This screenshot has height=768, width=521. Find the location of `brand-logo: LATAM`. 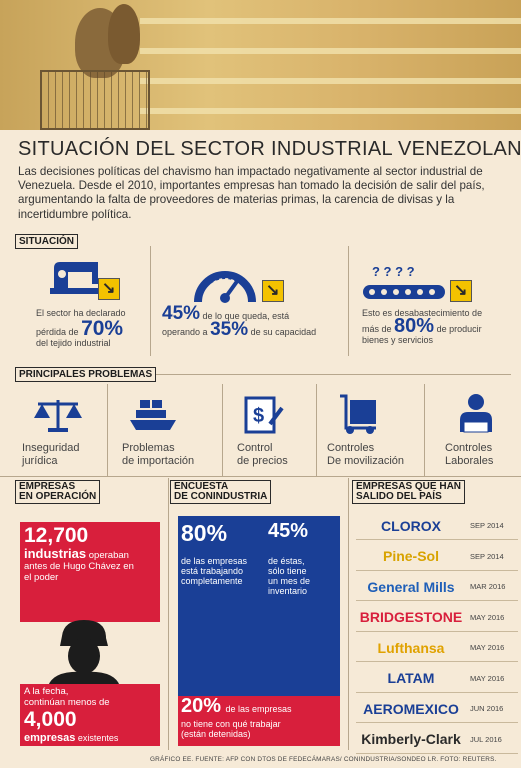

brand-logo: LATAM is located at coordinates (411, 678).